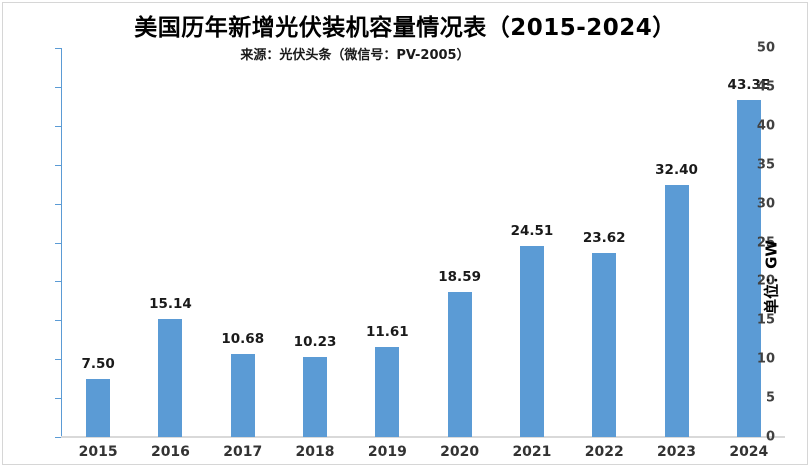 This screenshot has height=467, width=810. Describe the element at coordinates (242, 395) in the screenshot. I see `bar-2017` at that location.